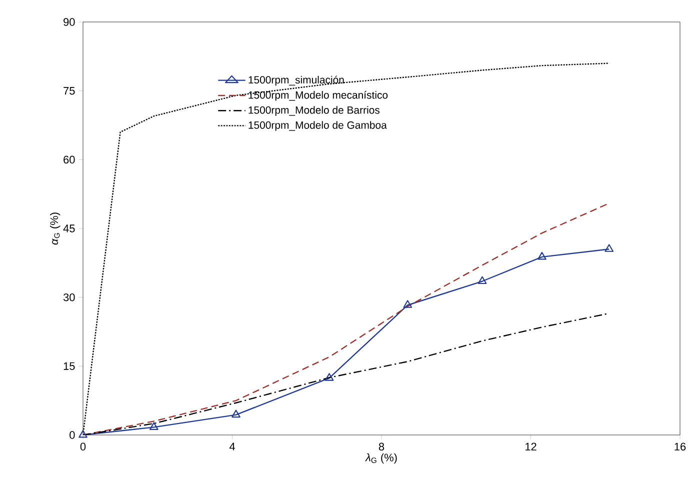 This screenshot has height=504, width=695. What do you see at coordinates (69, 160) in the screenshot?
I see `y-tick-label: 60` at bounding box center [69, 160].